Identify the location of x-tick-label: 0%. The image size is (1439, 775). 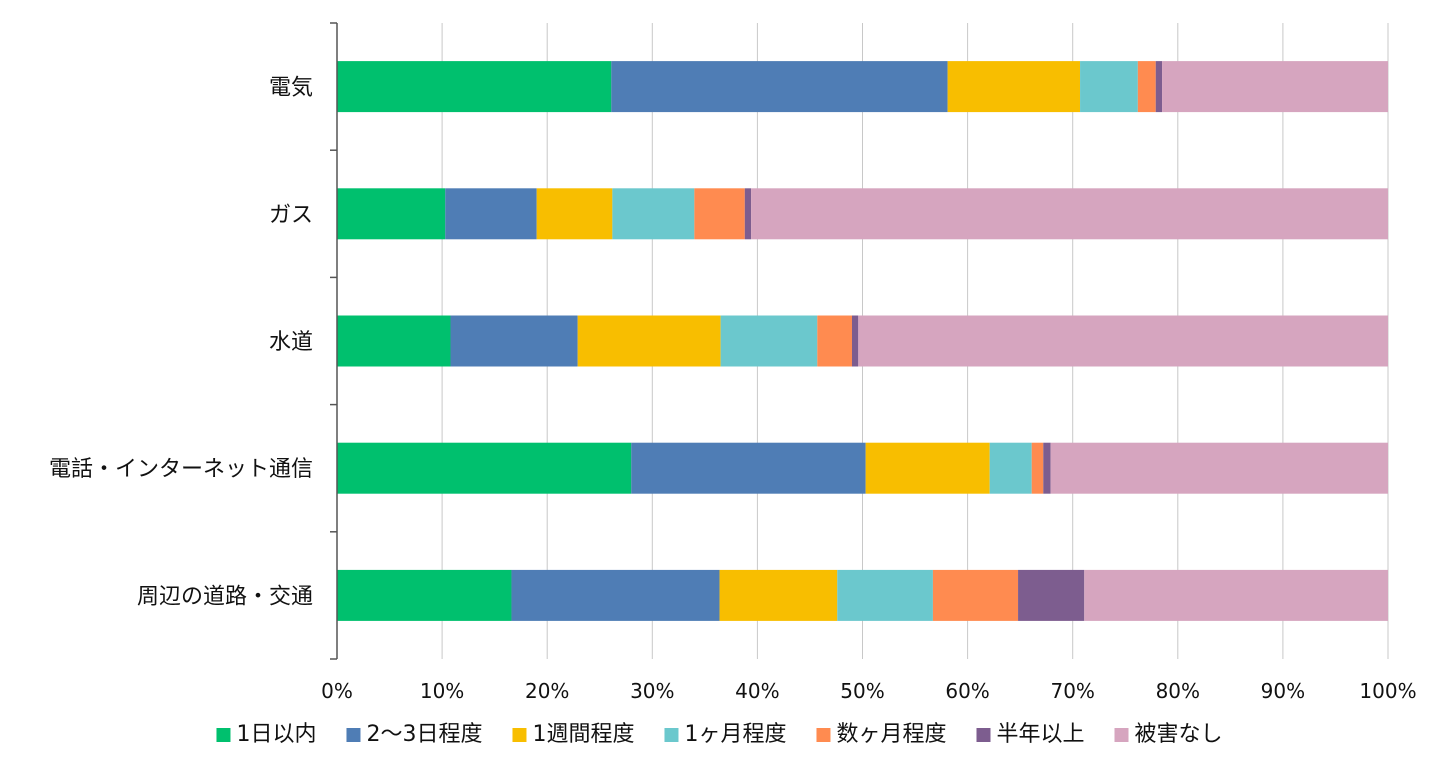
(337, 691).